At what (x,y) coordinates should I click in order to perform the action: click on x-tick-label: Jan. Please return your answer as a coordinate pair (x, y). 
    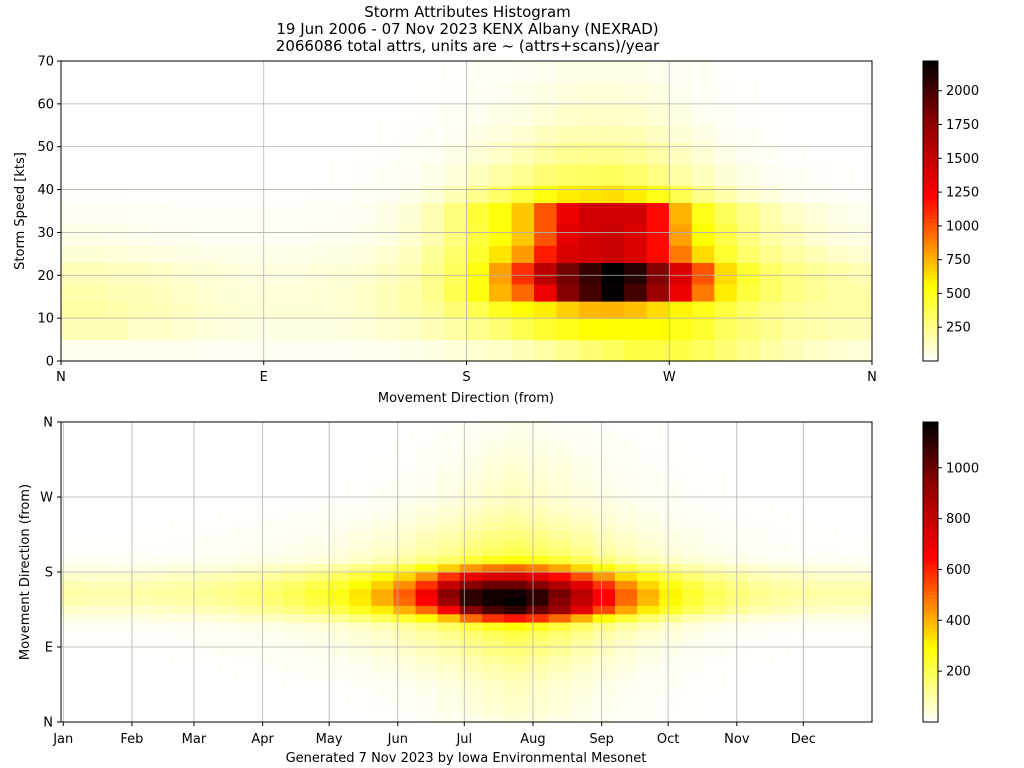
    Looking at the image, I should click on (62, 739).